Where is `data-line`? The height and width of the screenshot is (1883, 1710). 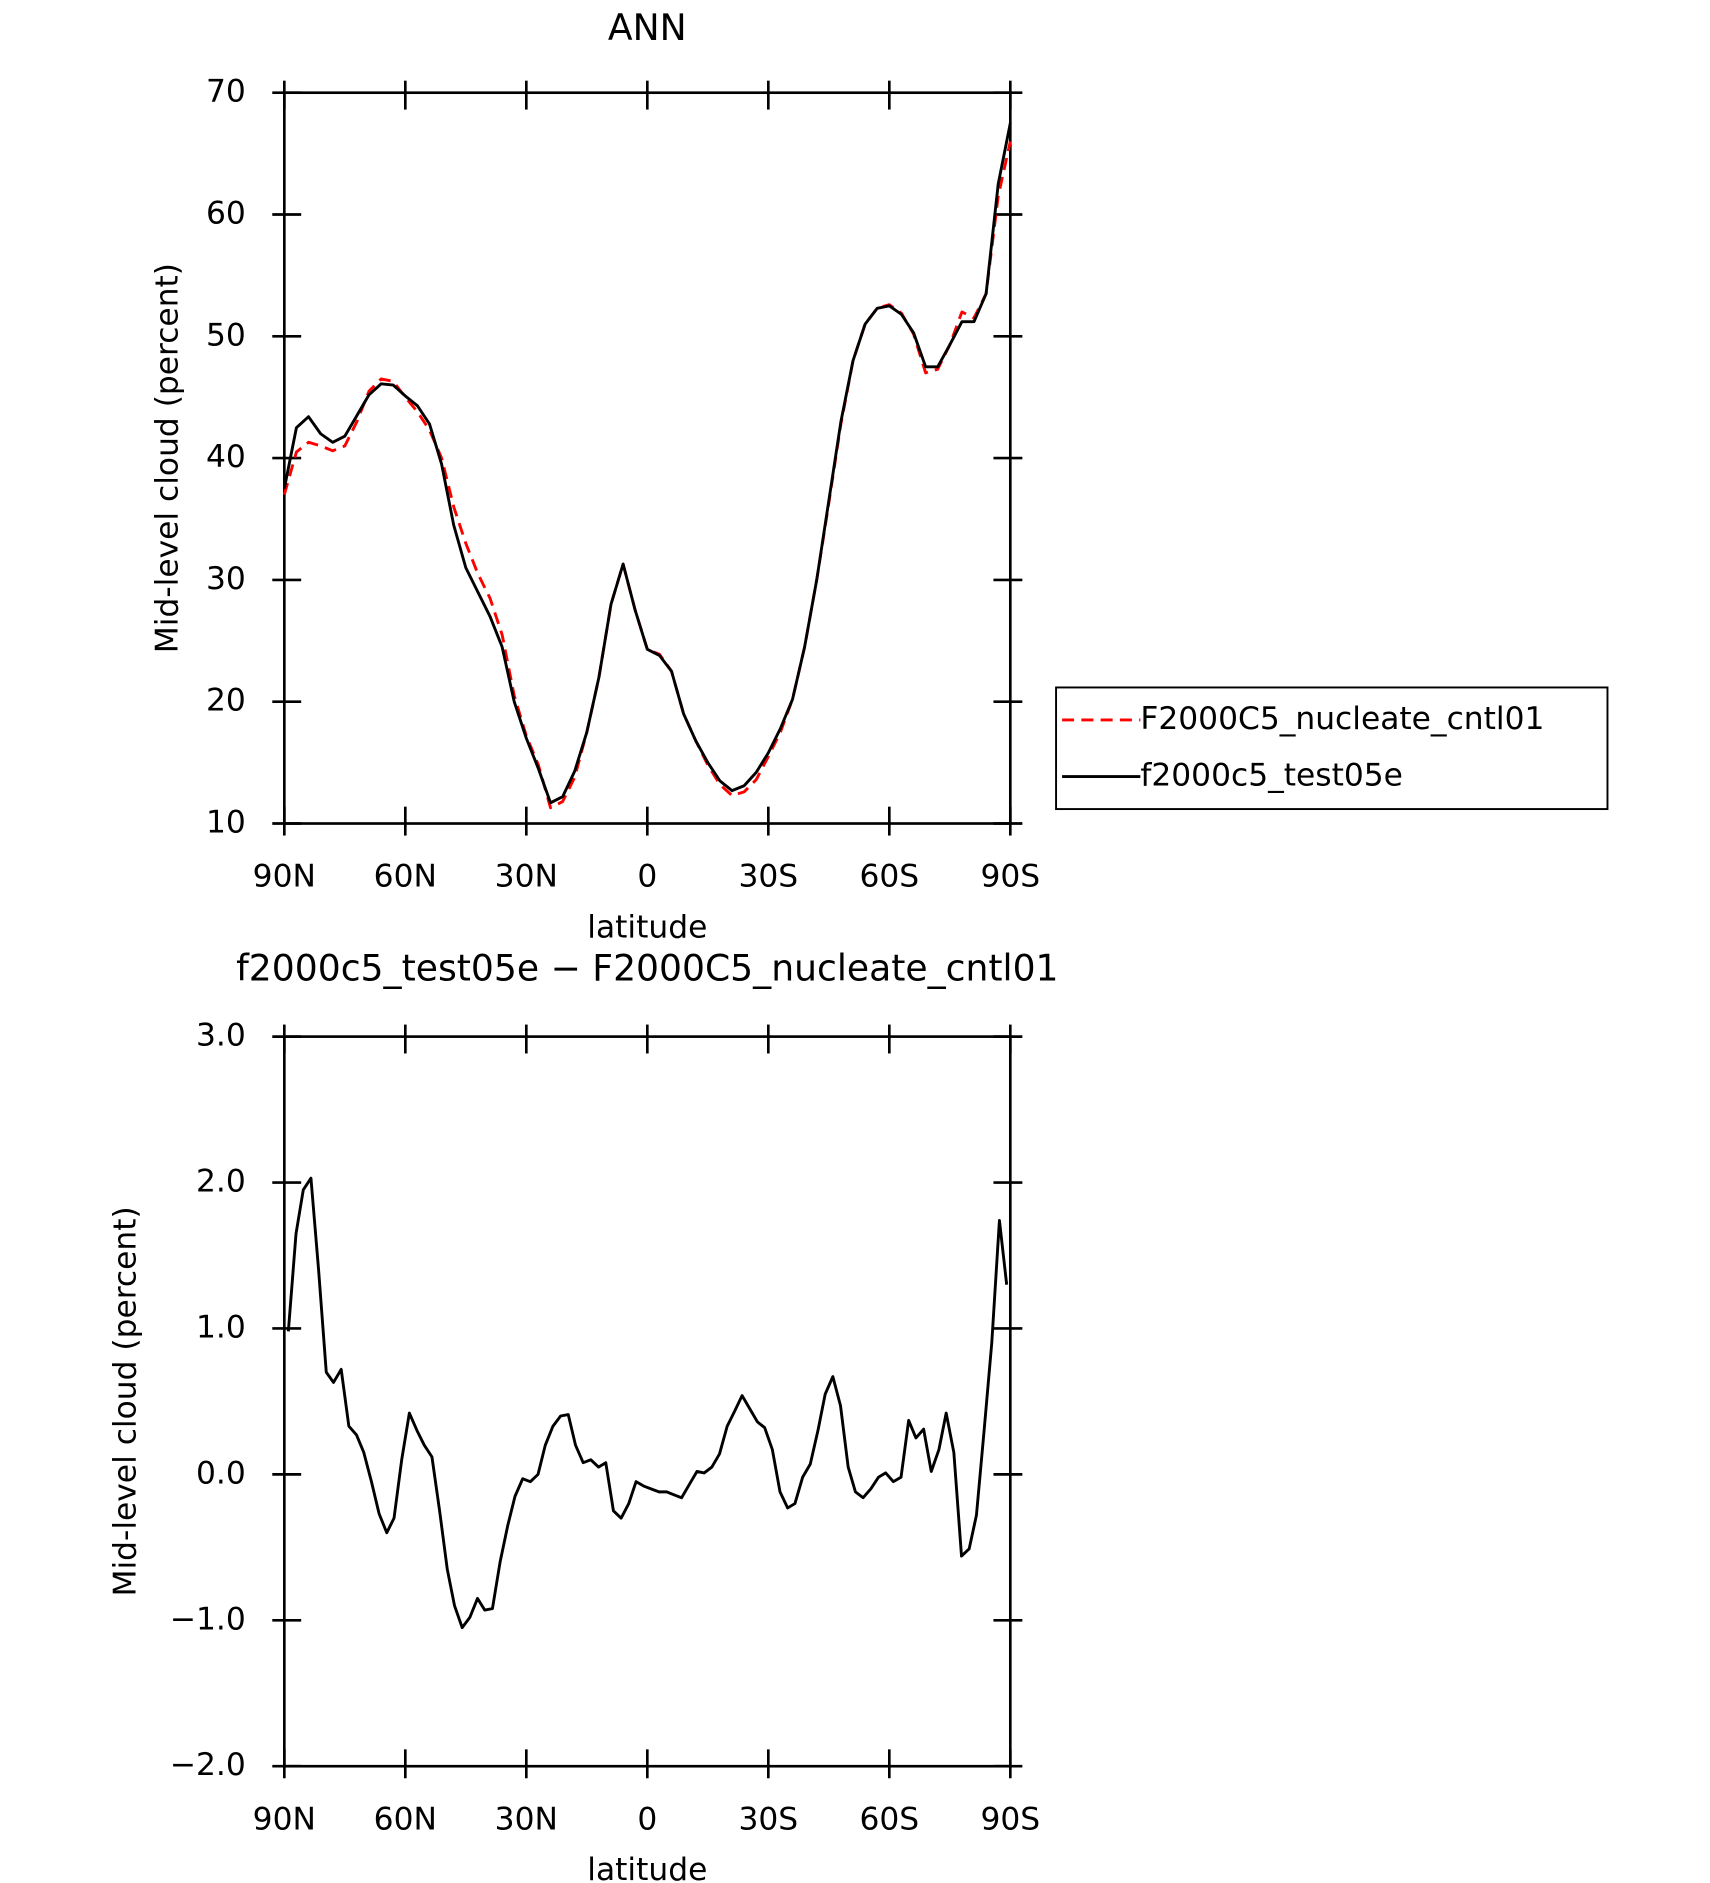
data-line is located at coordinates (647, 1403).